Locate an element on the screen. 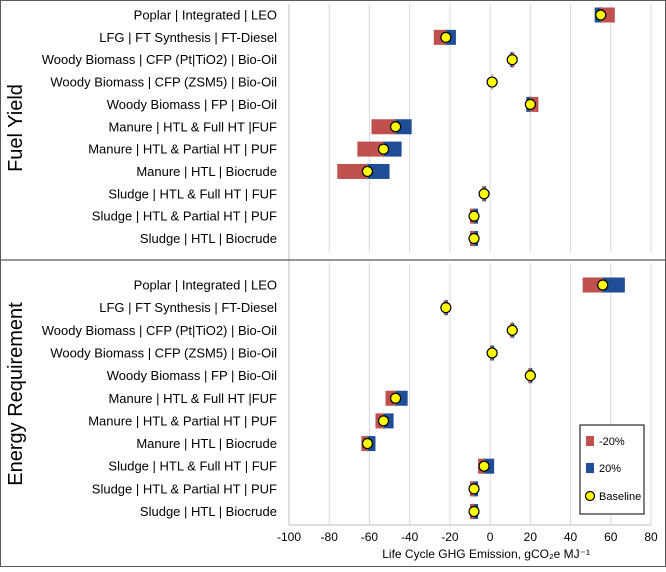  legend-label-plus20: 20% is located at coordinates (610, 469).